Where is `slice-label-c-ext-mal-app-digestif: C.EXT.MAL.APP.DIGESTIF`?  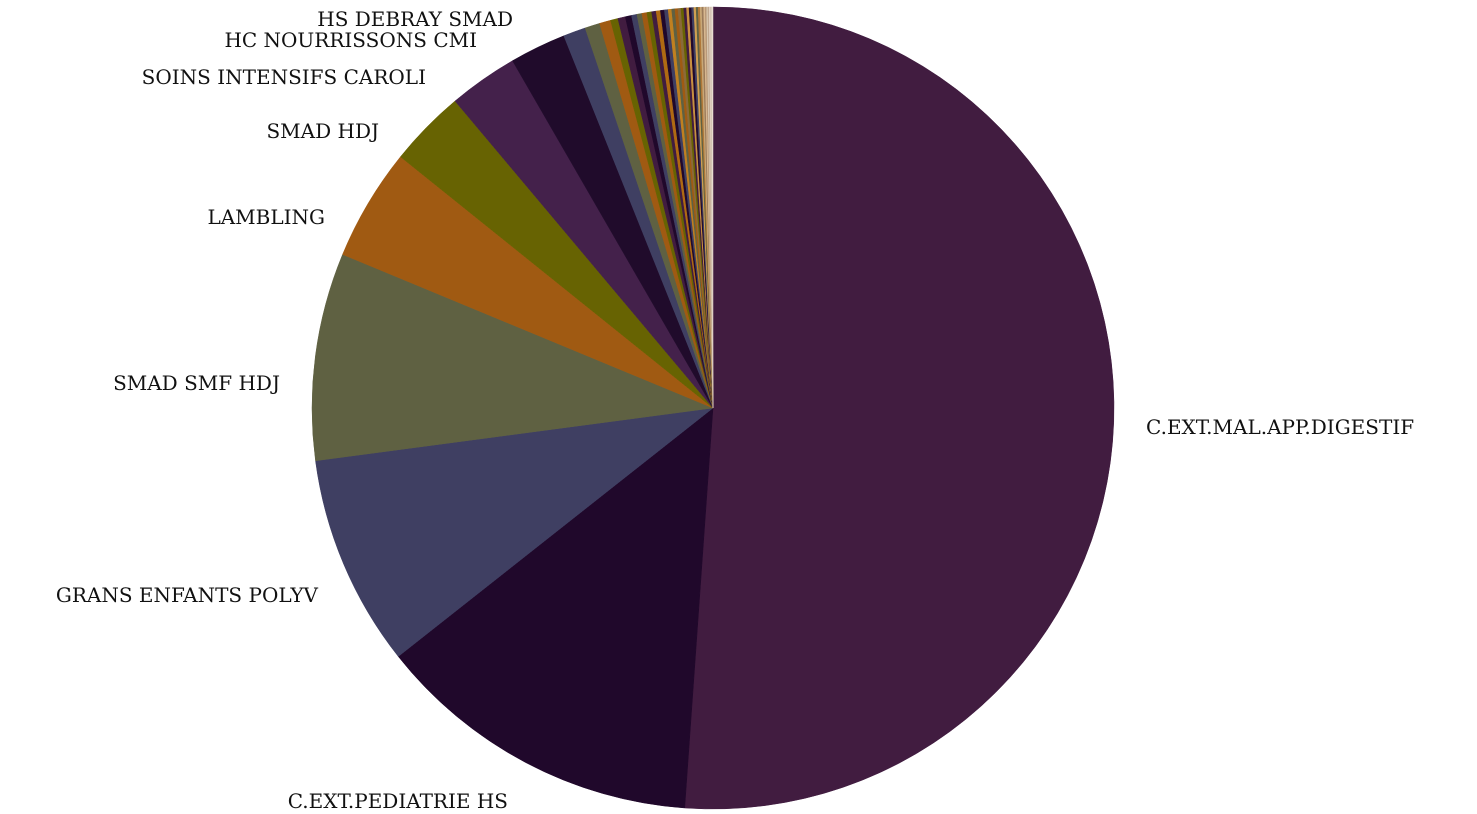
slice-label-c-ext-mal-app-digestif: C.EXT.MAL.APP.DIGESTIF is located at coordinates (1280, 427).